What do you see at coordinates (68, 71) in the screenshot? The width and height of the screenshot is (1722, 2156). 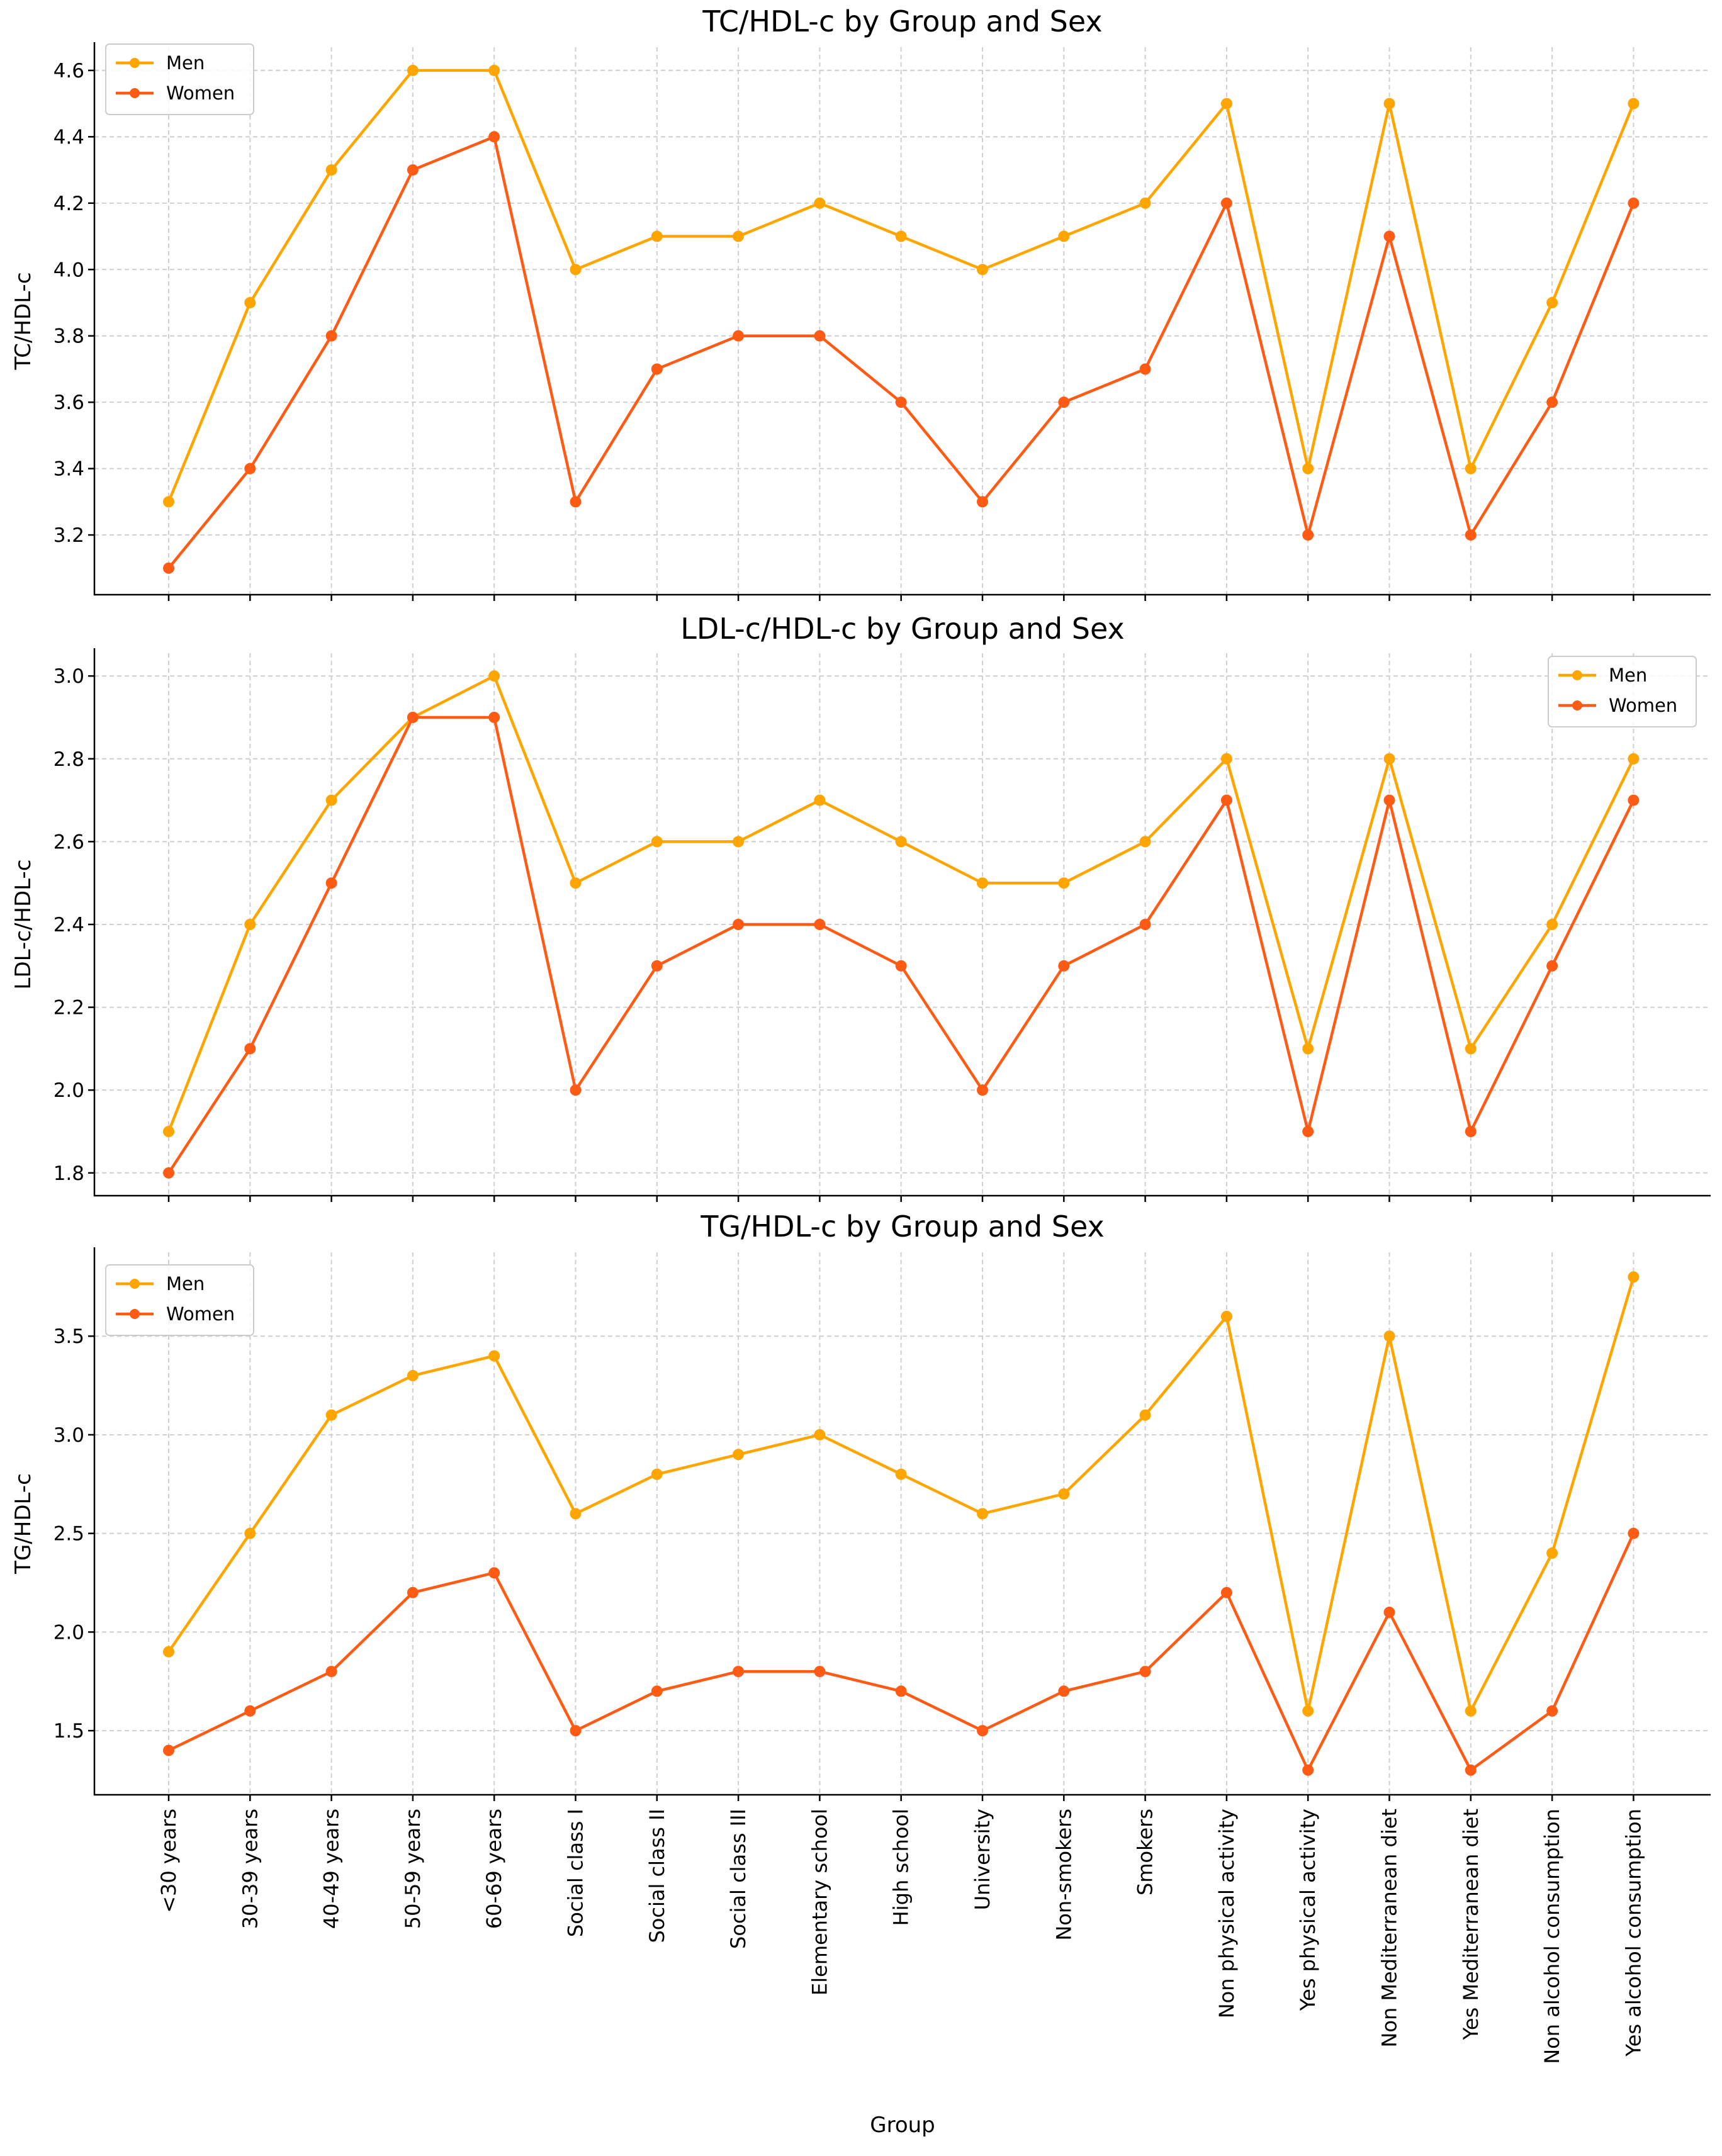 I see `y-tick-label: 4.6` at bounding box center [68, 71].